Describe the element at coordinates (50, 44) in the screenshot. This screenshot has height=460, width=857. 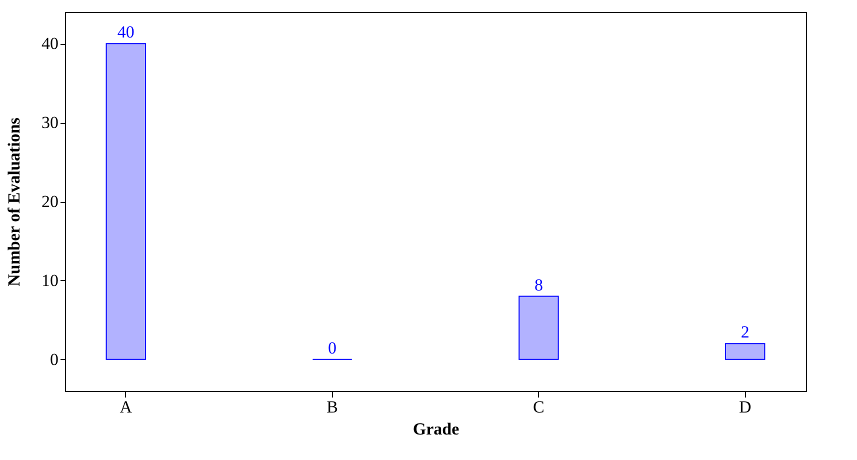
I see `y-tick-label: 40` at that location.